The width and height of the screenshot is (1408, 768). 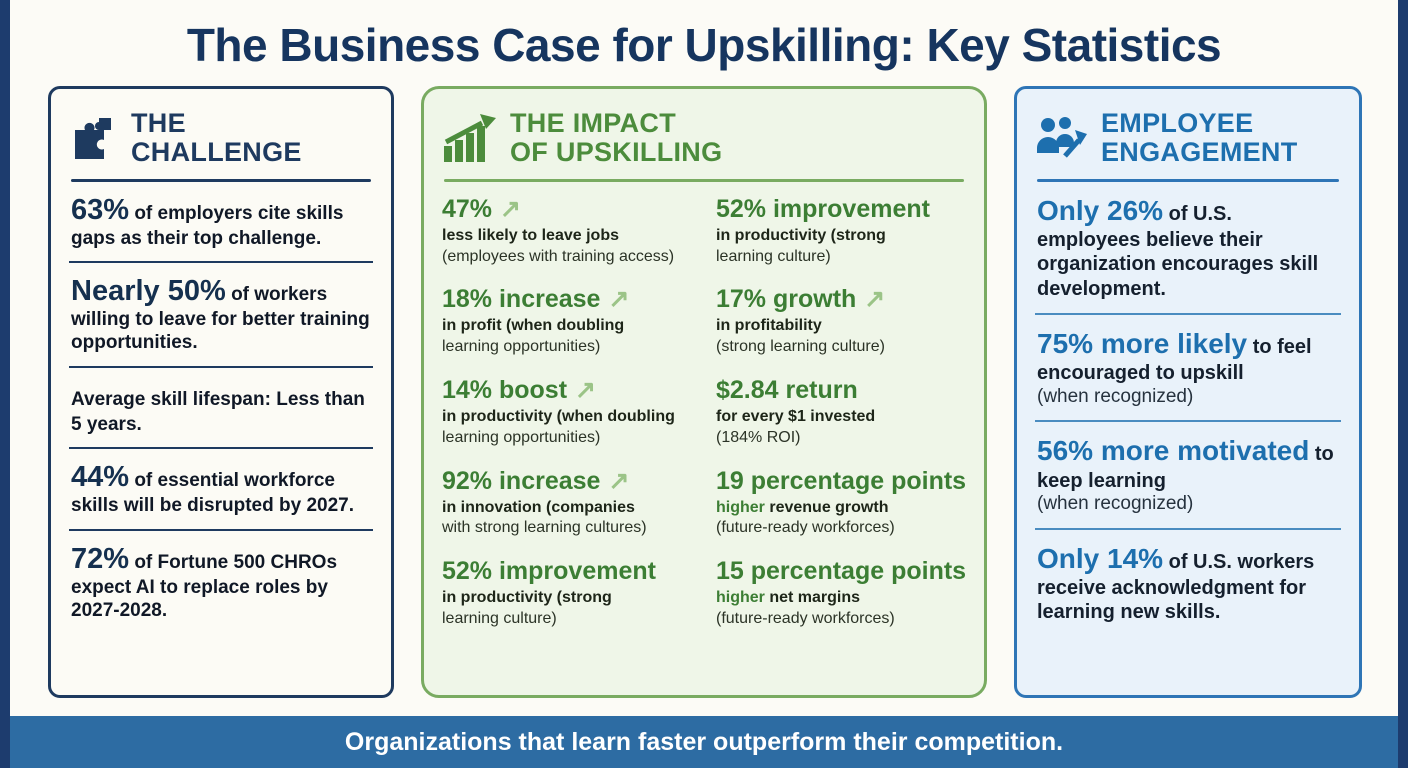 What do you see at coordinates (148, 291) in the screenshot?
I see `stat-value: Nearly 50%` at bounding box center [148, 291].